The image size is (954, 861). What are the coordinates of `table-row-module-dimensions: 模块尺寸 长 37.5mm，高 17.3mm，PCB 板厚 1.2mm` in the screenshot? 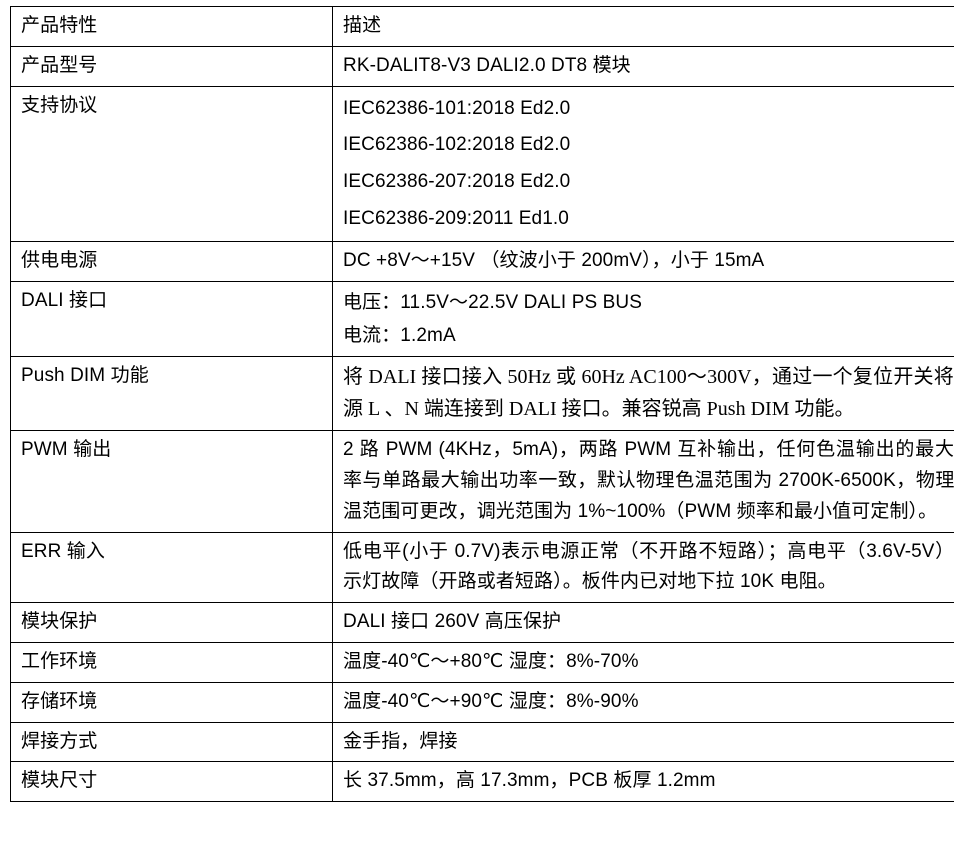 It's located at (482, 782).